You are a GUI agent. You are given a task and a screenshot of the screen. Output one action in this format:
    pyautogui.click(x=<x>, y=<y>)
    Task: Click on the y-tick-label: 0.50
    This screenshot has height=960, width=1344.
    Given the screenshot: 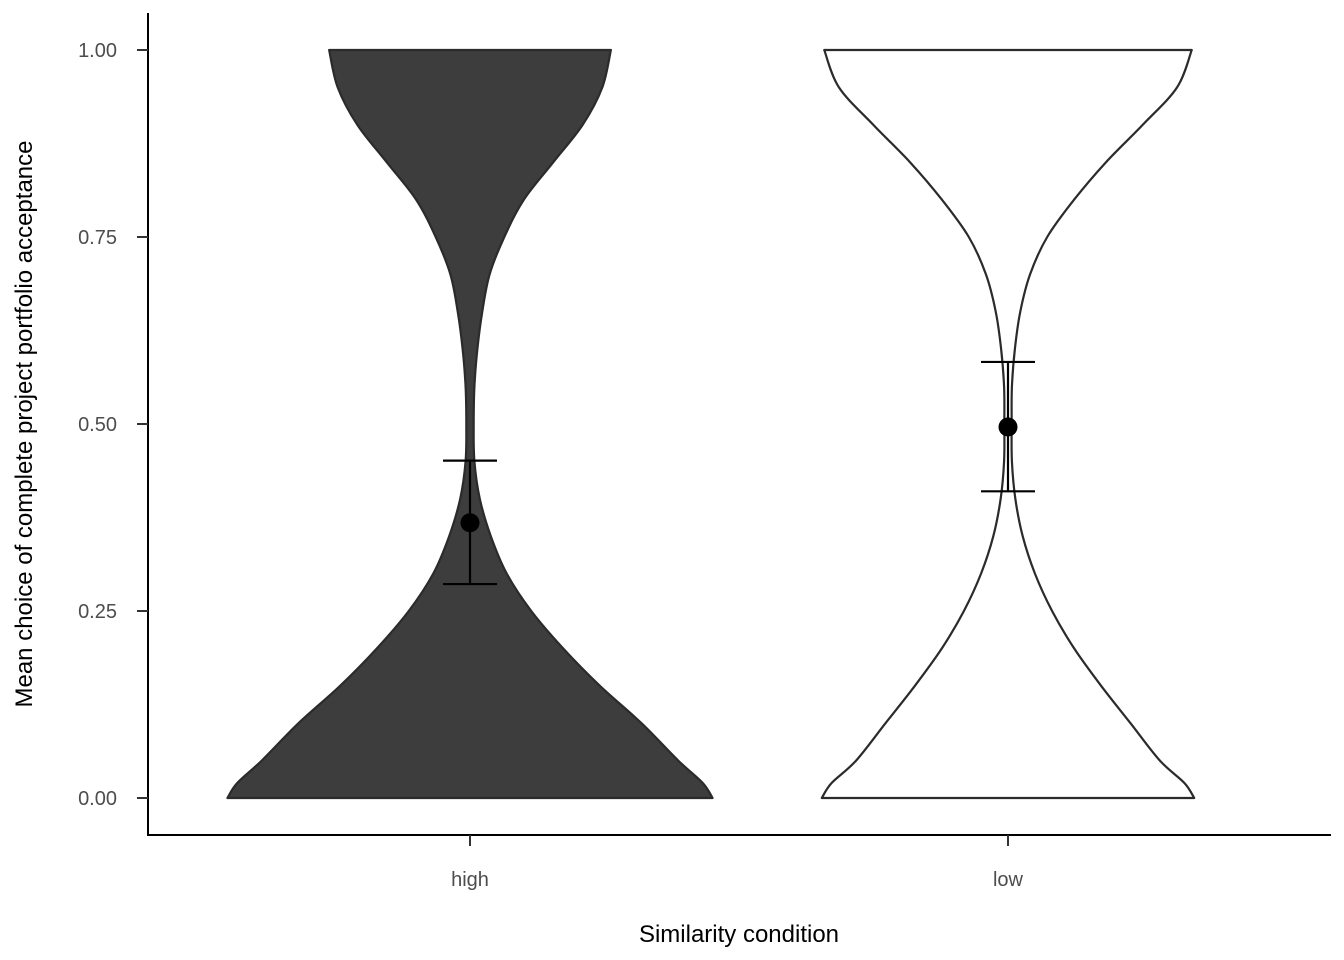 What is the action you would take?
    pyautogui.click(x=97, y=425)
    